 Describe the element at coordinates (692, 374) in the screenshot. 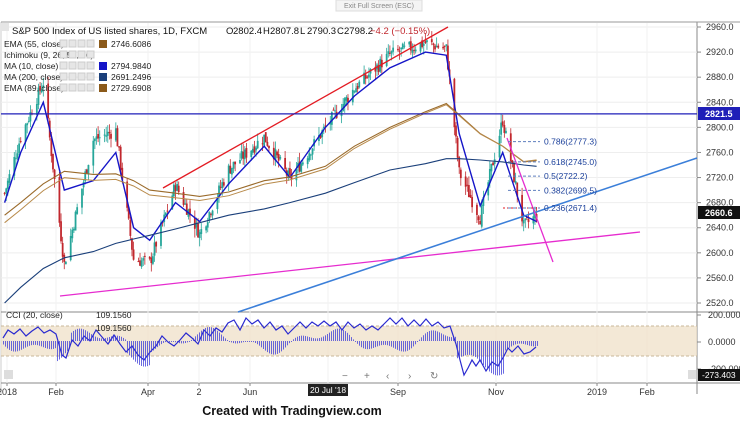

I see `scroll-to-end-icon` at that location.